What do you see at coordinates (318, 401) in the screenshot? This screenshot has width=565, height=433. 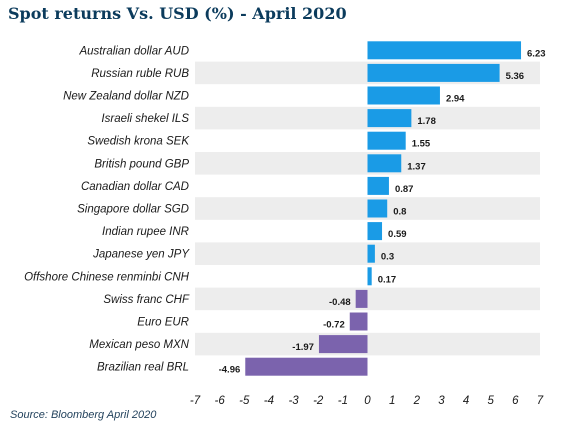 I see `x-tick-label: -2` at bounding box center [318, 401].